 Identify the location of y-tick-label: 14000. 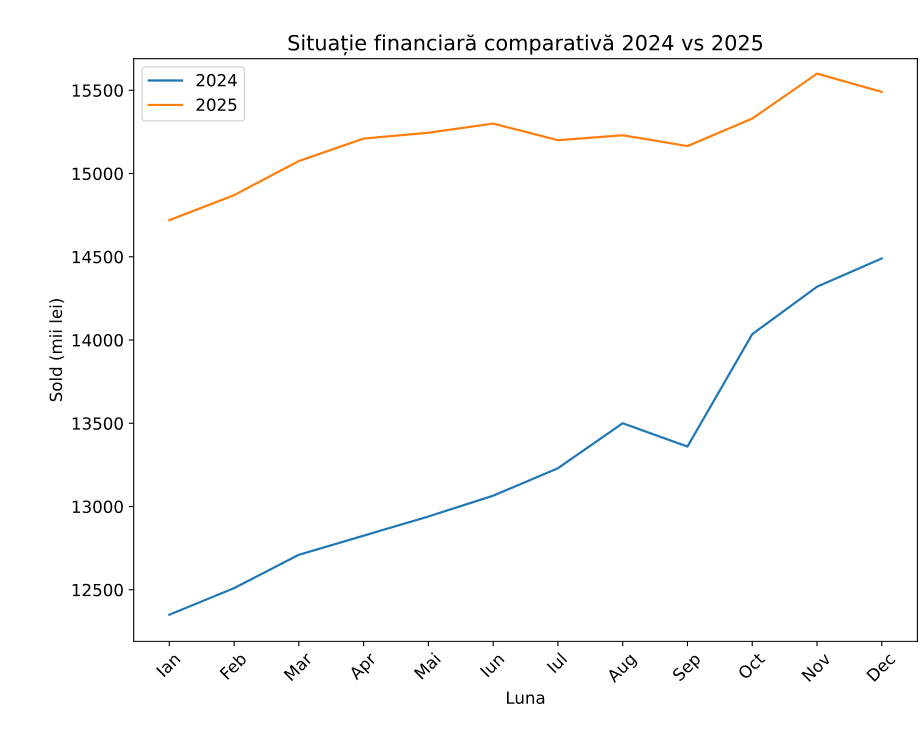
(97, 340).